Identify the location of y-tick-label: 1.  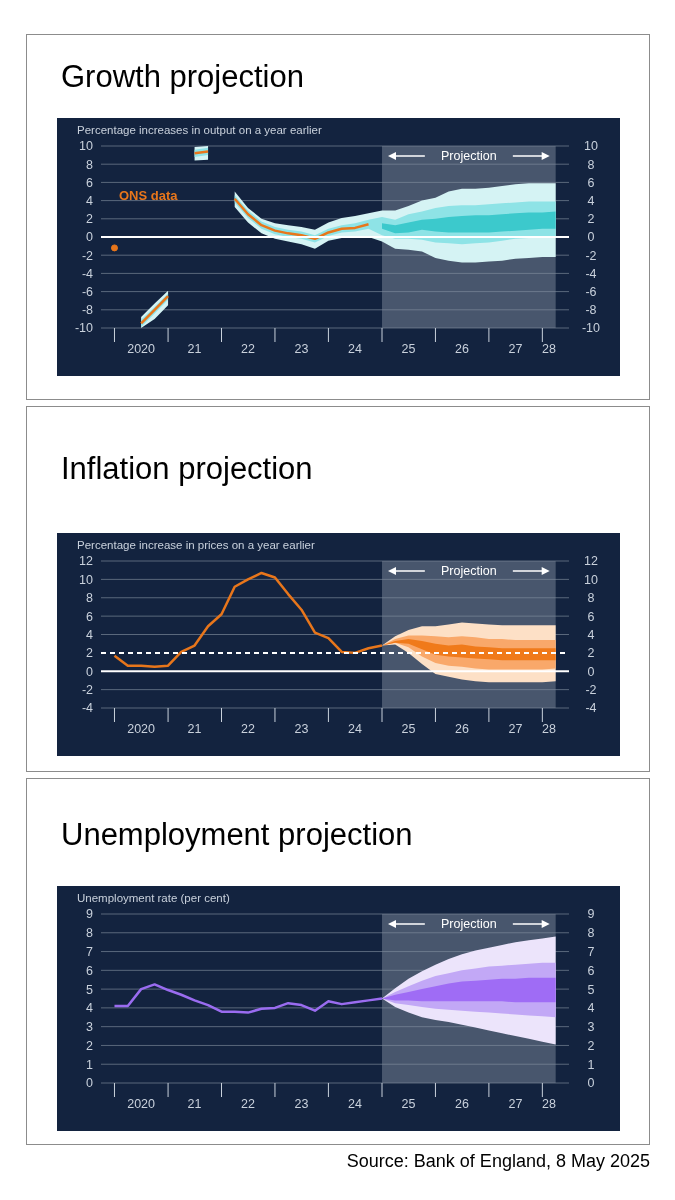
(90, 1064).